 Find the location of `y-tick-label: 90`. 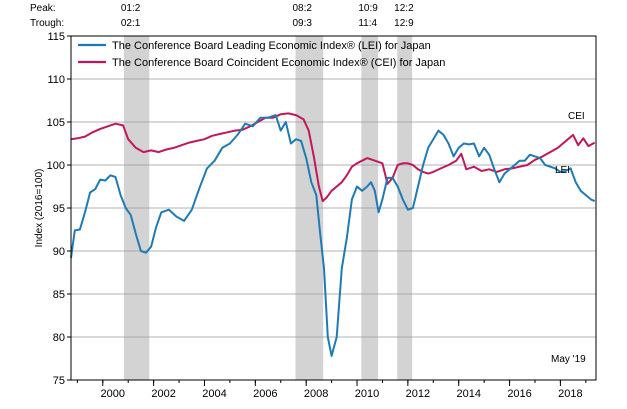

y-tick-label: 90 is located at coordinates (59, 252).